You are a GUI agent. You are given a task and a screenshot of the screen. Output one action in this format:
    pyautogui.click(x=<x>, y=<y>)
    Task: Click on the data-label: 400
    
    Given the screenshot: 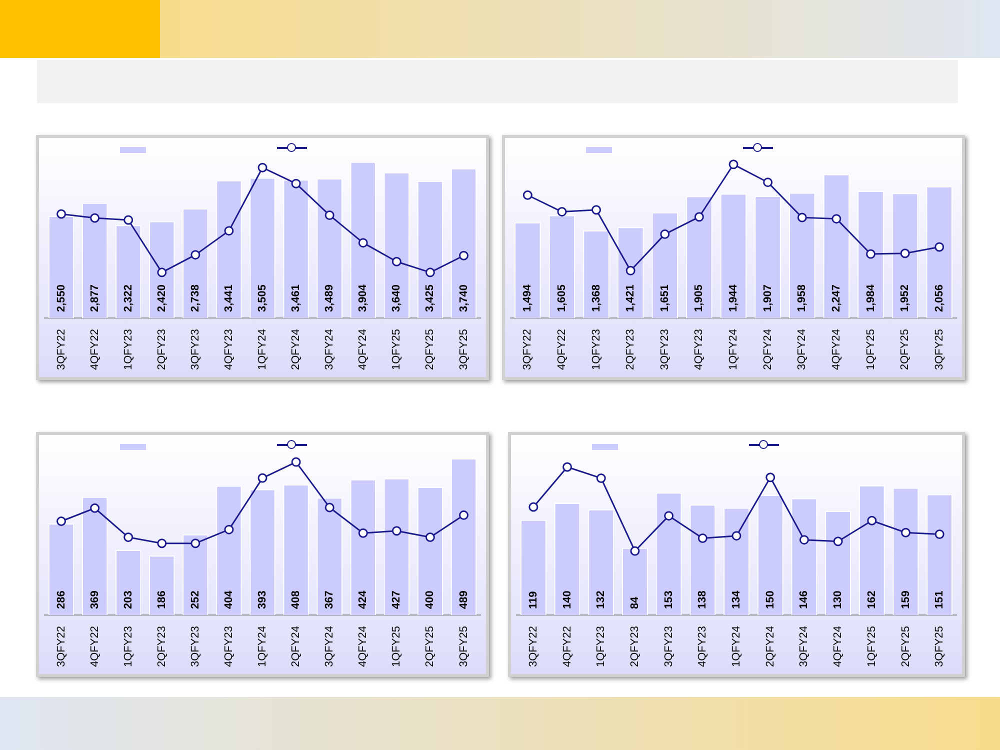 What is the action you would take?
    pyautogui.click(x=430, y=600)
    